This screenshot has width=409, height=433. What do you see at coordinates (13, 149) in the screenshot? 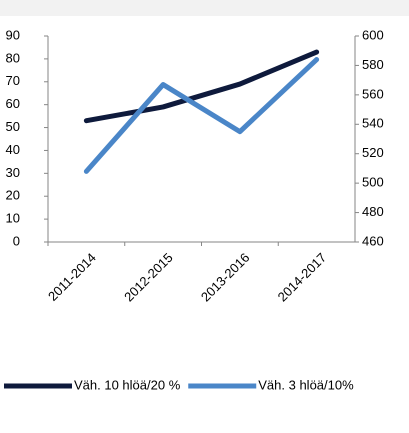
I see `y-tick-label: 40` at bounding box center [13, 149].